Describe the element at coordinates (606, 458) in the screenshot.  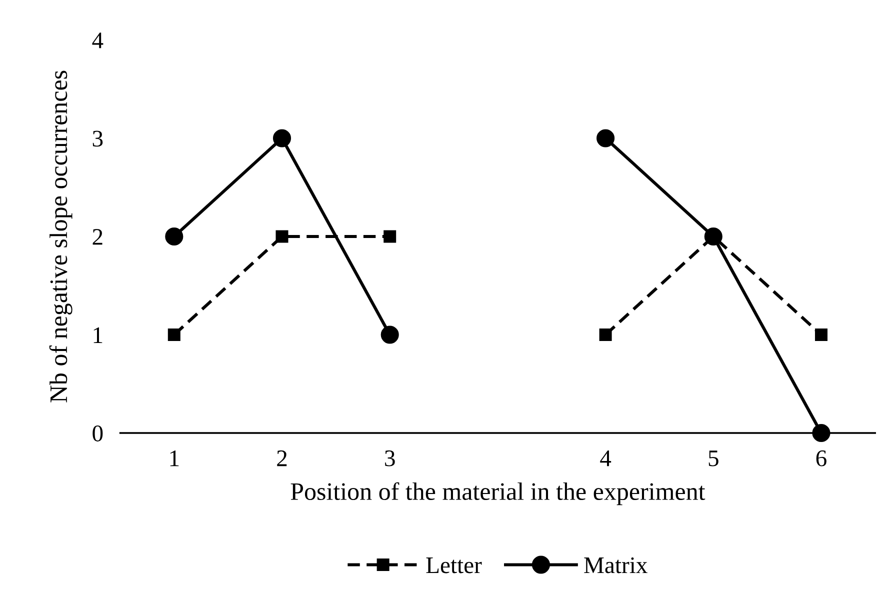
I see `x-tick-label: 4` at that location.